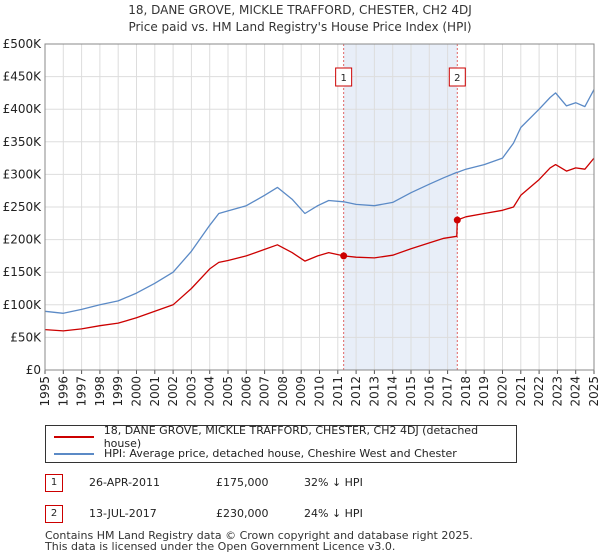 The width and height of the screenshot is (600, 560). I want to click on x-tick-label: 2008, so click(283, 391).